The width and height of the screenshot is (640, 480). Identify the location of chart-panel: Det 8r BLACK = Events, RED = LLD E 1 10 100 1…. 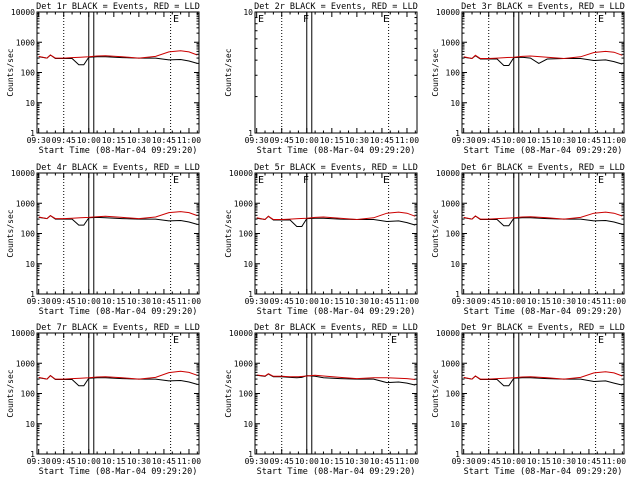
(321, 400).